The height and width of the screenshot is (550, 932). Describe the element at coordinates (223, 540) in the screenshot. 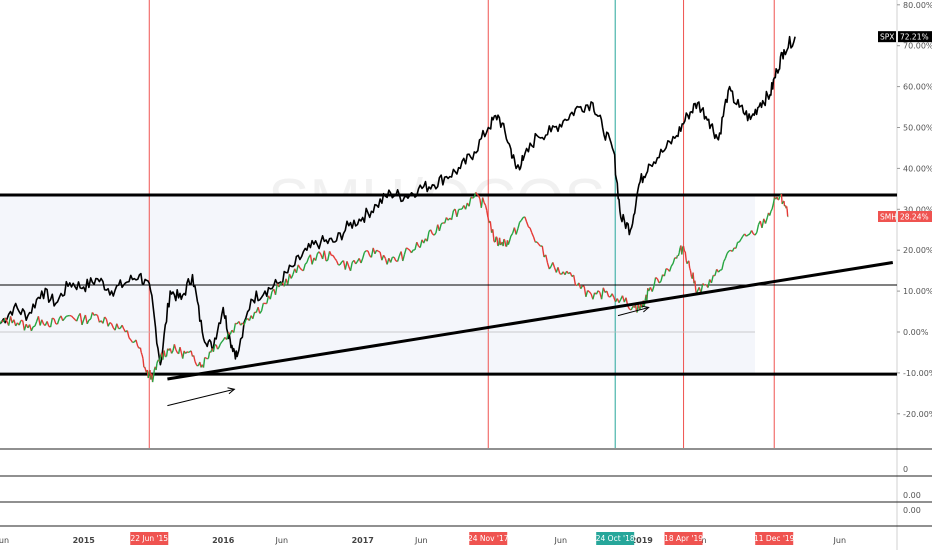

I see `x-tick-label: 2016` at that location.